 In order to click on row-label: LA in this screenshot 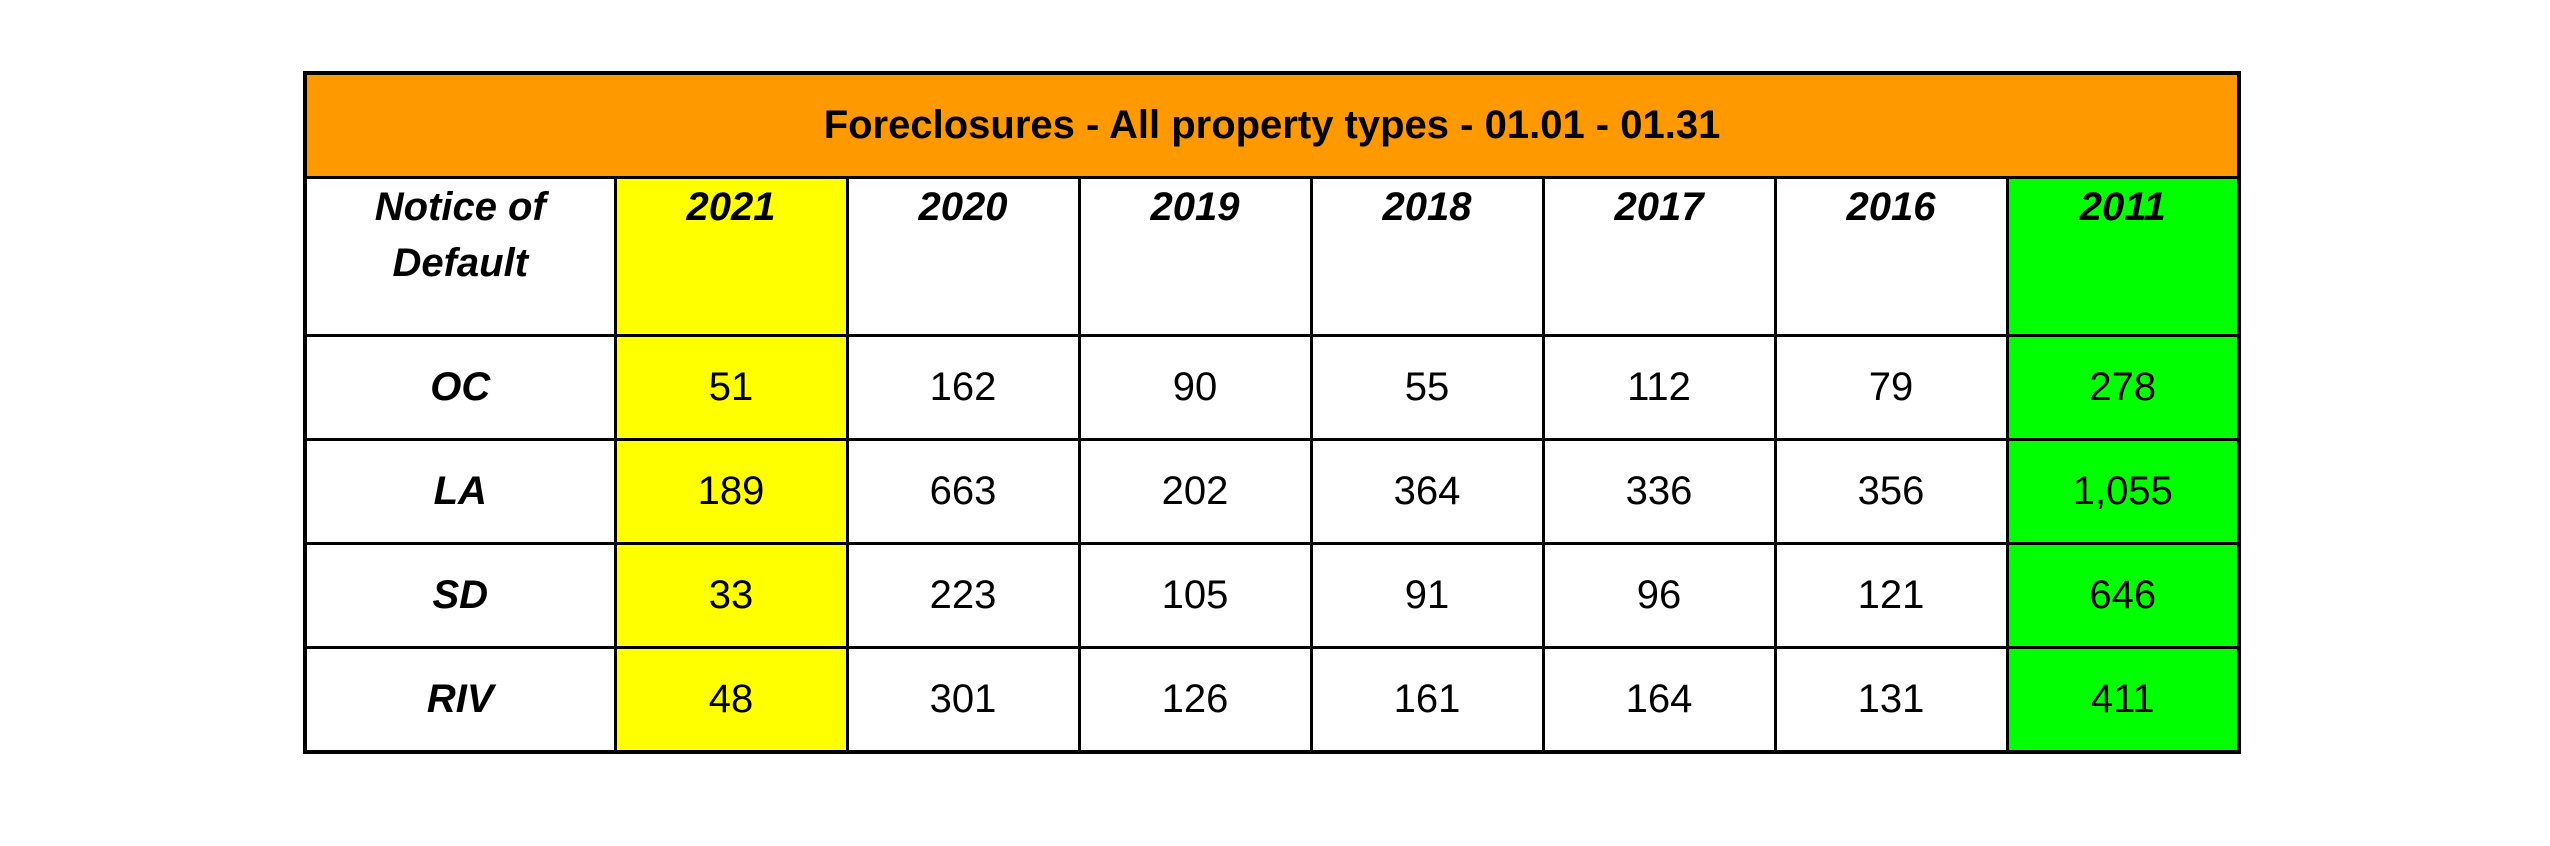, I will do `click(460, 491)`.